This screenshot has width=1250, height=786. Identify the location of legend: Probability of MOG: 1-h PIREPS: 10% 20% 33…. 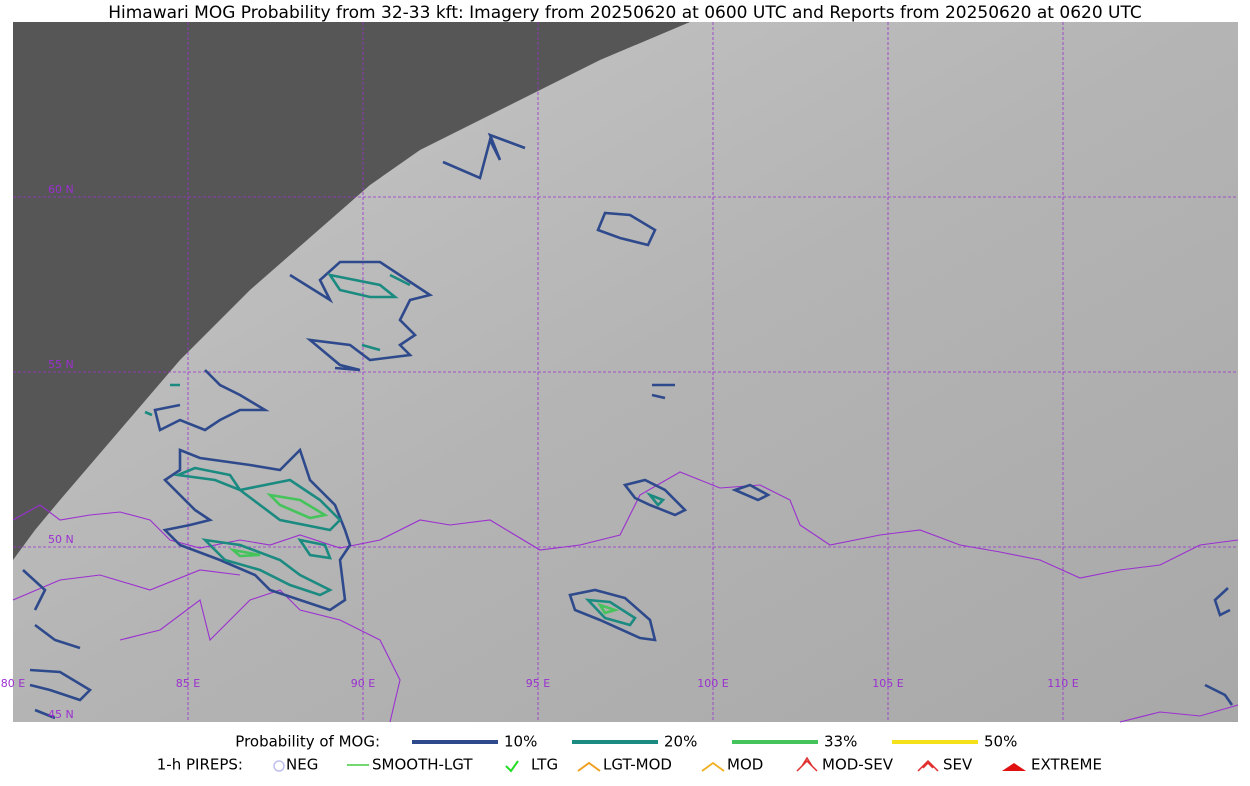
(629, 753).